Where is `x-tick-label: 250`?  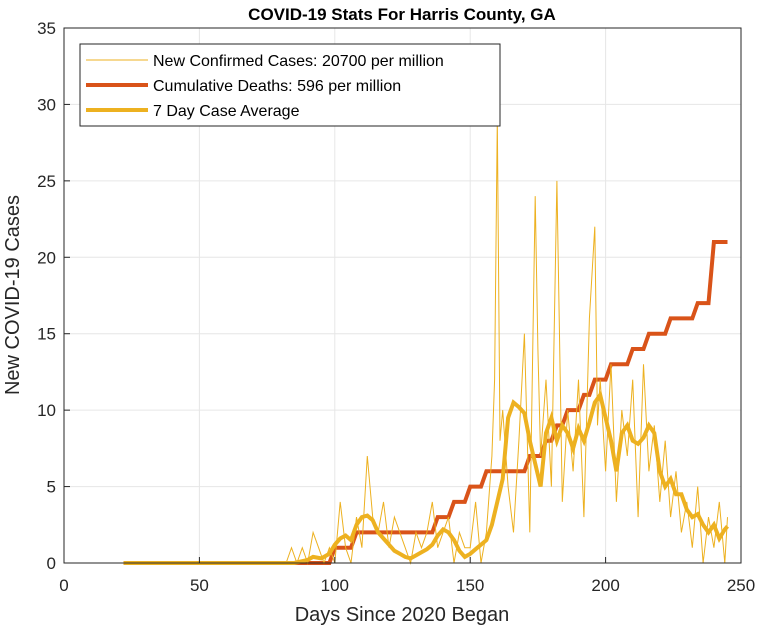
x-tick-label: 250 is located at coordinates (741, 585).